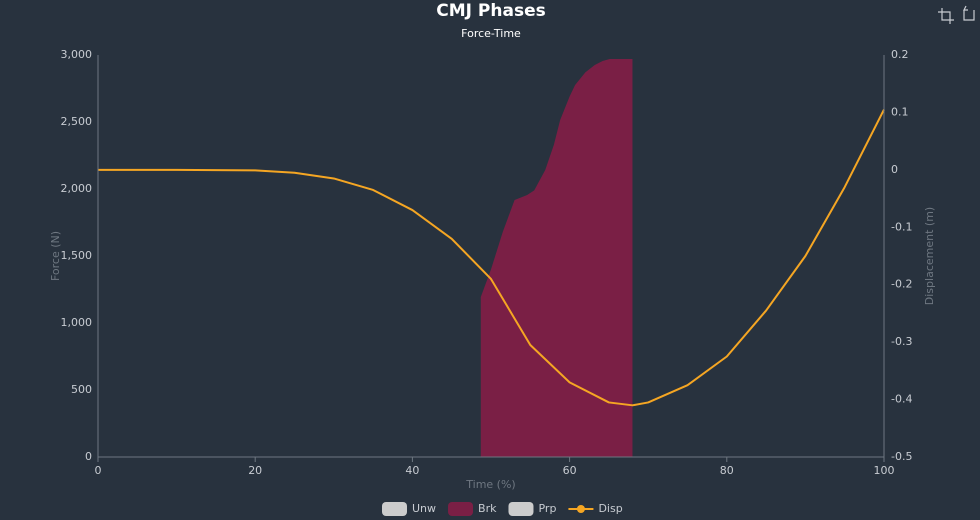 The height and width of the screenshot is (520, 980). What do you see at coordinates (969, 13) in the screenshot?
I see `restore-icon` at bounding box center [969, 13].